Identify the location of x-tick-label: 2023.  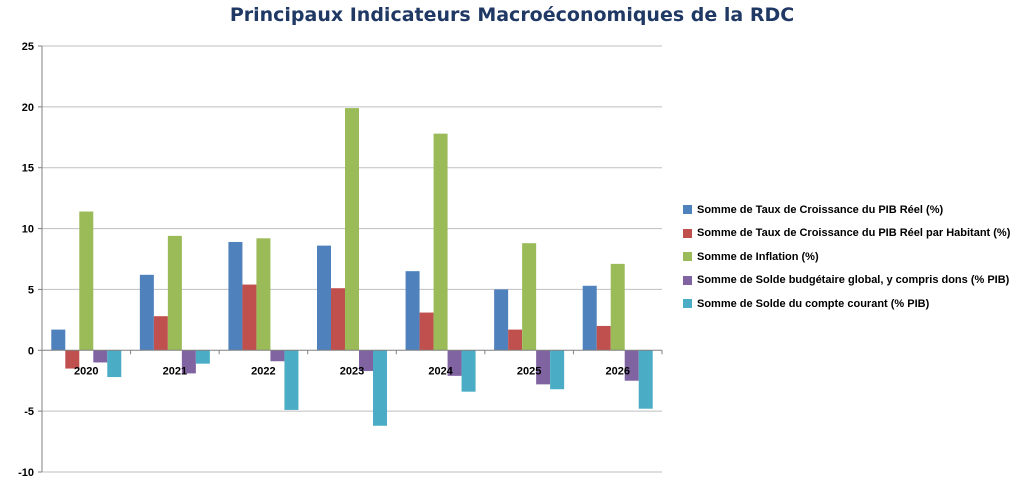
(352, 371).